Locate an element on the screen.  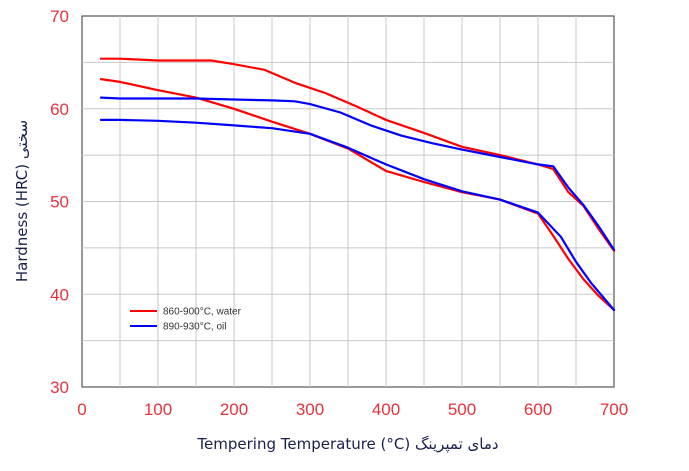
x-axis-title: Tempering Temperature (°C) دمای تمپرینگ is located at coordinates (347, 444).